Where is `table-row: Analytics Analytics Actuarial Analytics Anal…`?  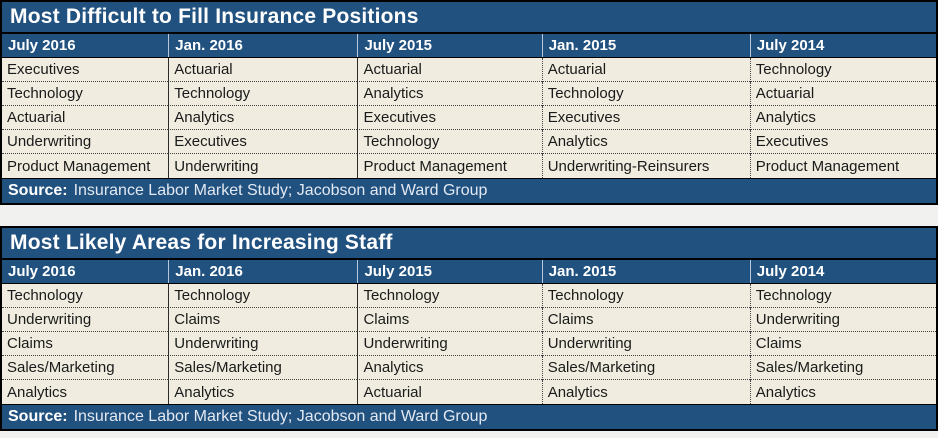 table-row: Analytics Analytics Actuarial Analytics Anal… is located at coordinates (469, 392).